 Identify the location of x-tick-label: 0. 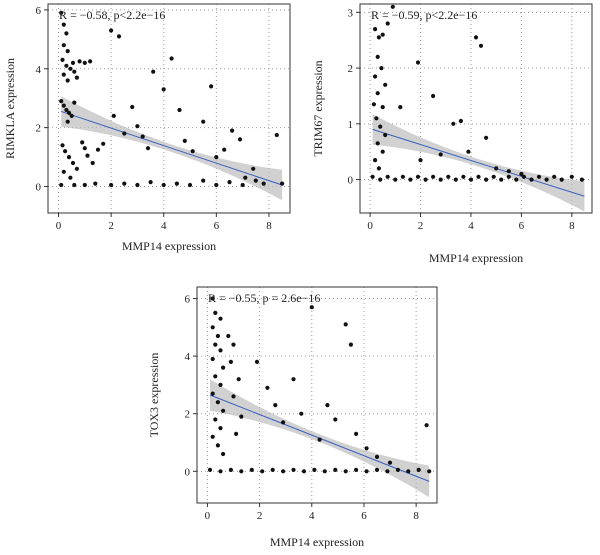
(59, 226).